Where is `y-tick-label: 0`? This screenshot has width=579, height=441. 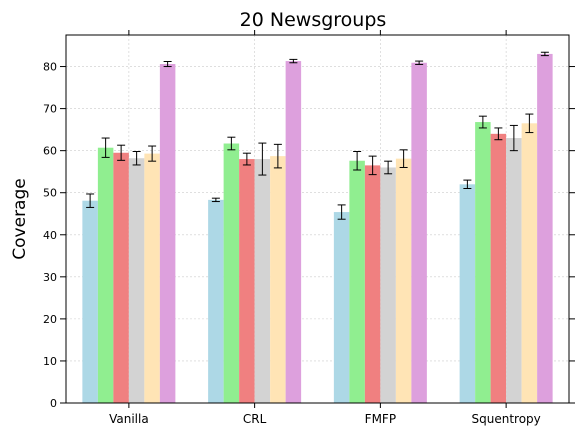
y-tick-label: 0 is located at coordinates (53, 403).